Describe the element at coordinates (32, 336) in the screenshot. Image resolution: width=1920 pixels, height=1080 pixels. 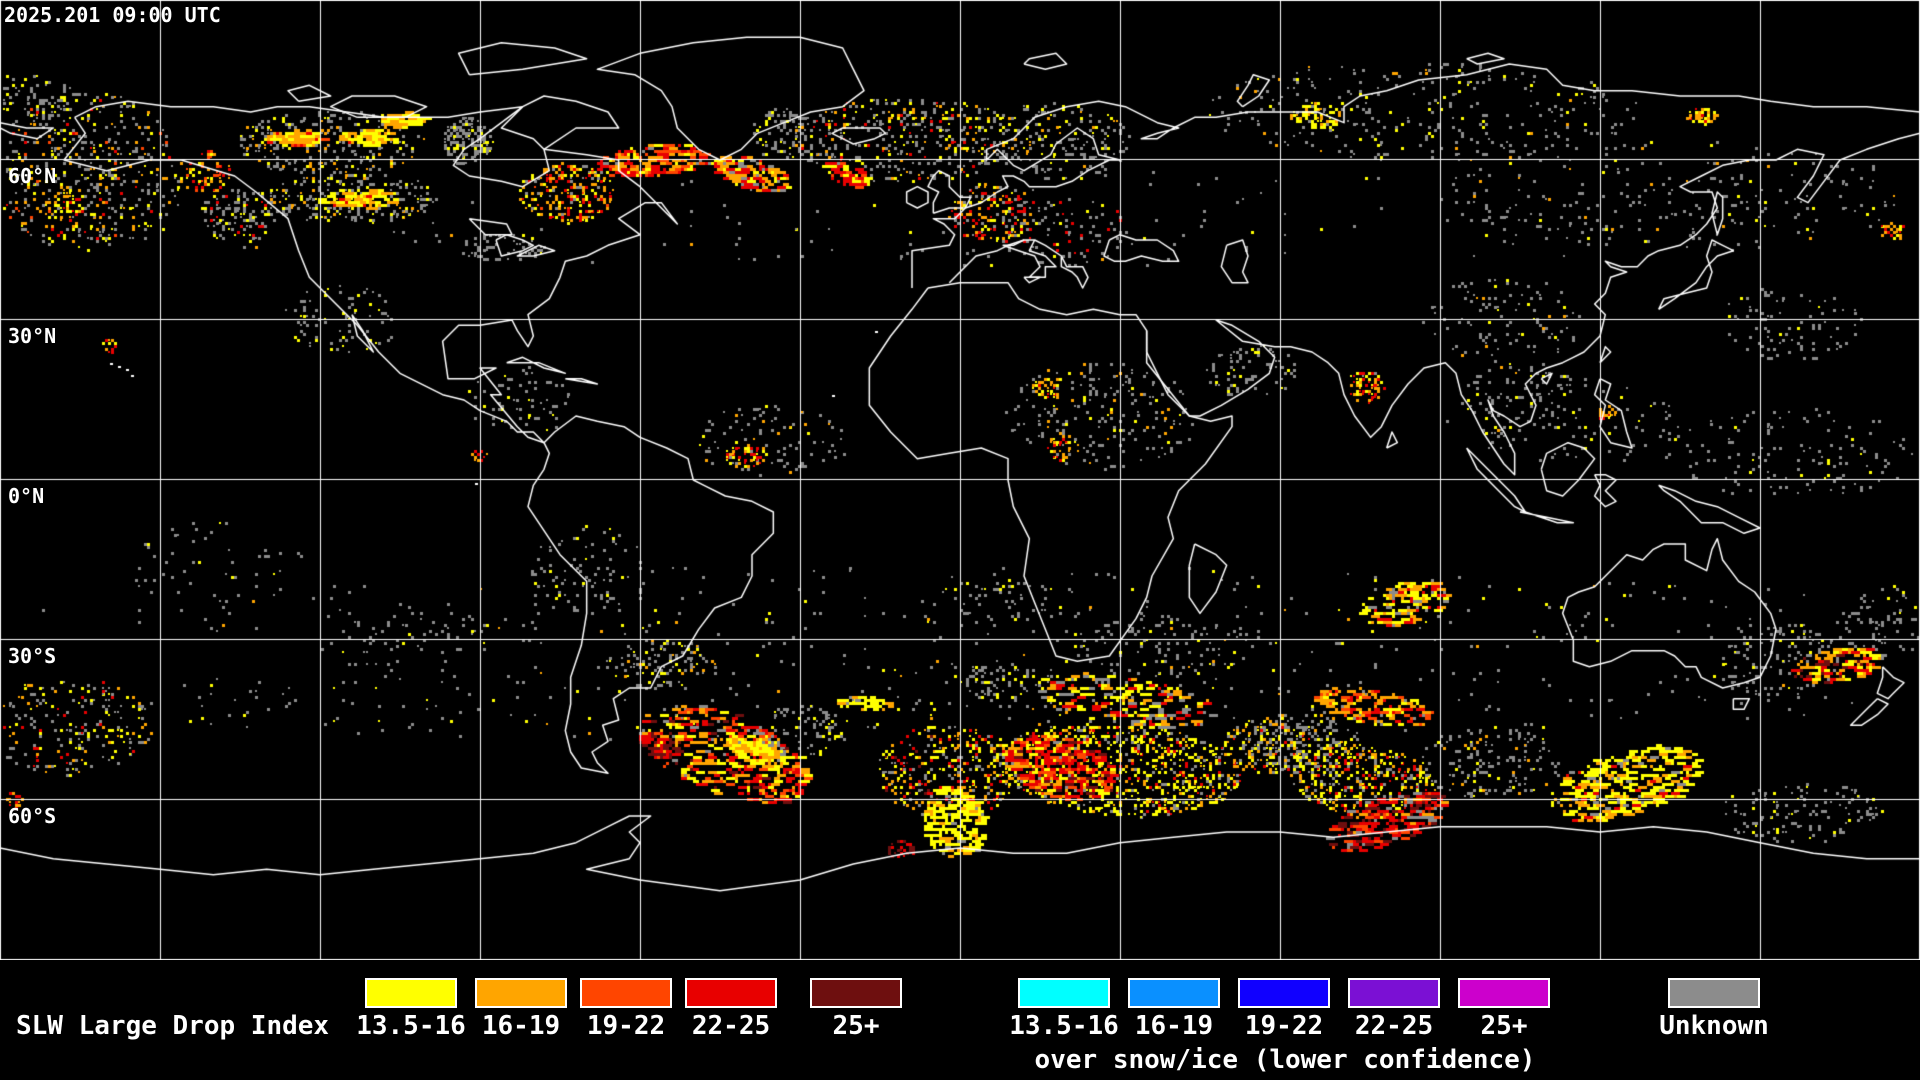
I see `lat-label-30n: 30°N` at that location.